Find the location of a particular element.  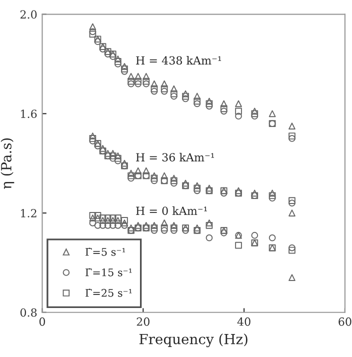

x-tick-label: 60 is located at coordinates (345, 321).